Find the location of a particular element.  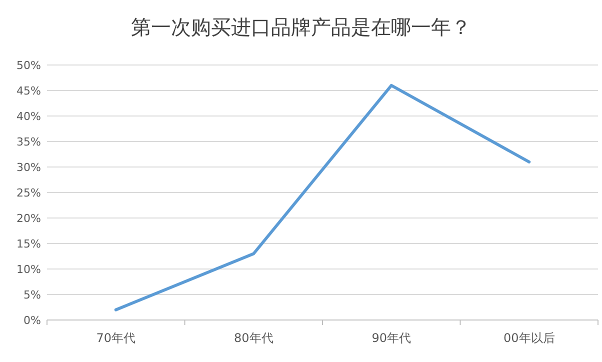

xtick: 80年代 is located at coordinates (254, 338).